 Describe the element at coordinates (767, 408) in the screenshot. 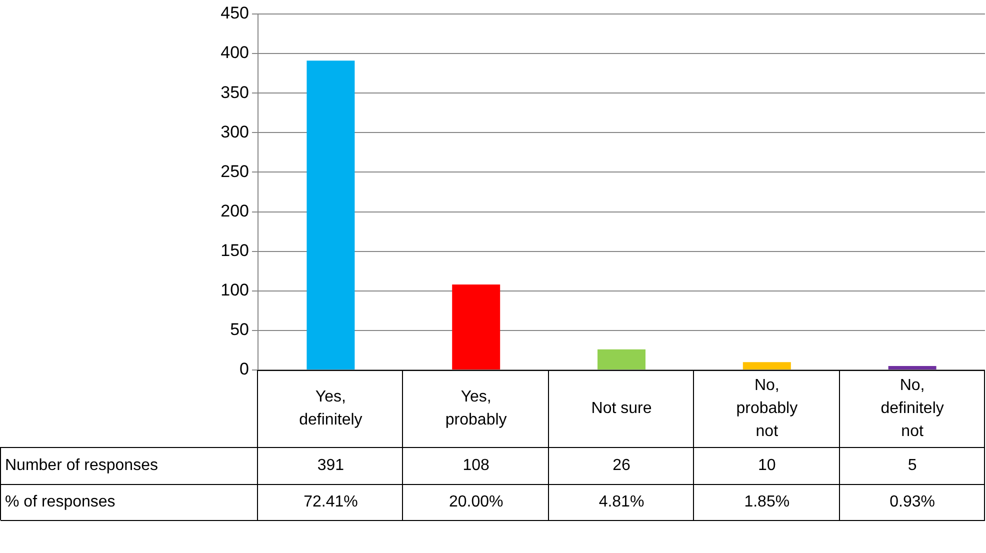

I see `x-tick-label: No, probably not` at that location.